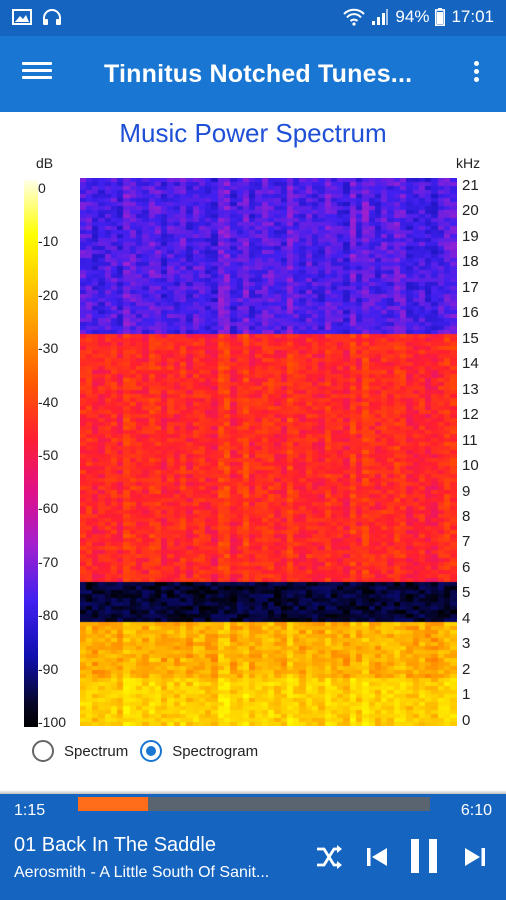 The width and height of the screenshot is (506, 900). What do you see at coordinates (466, 644) in the screenshot?
I see `frequency-tick: 3` at bounding box center [466, 644].